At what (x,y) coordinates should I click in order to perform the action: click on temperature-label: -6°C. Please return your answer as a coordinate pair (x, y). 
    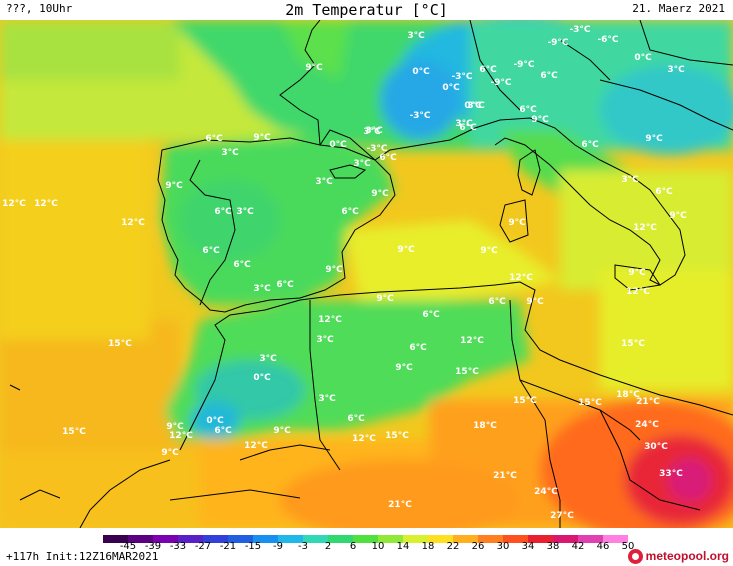
    Looking at the image, I should click on (607, 40).